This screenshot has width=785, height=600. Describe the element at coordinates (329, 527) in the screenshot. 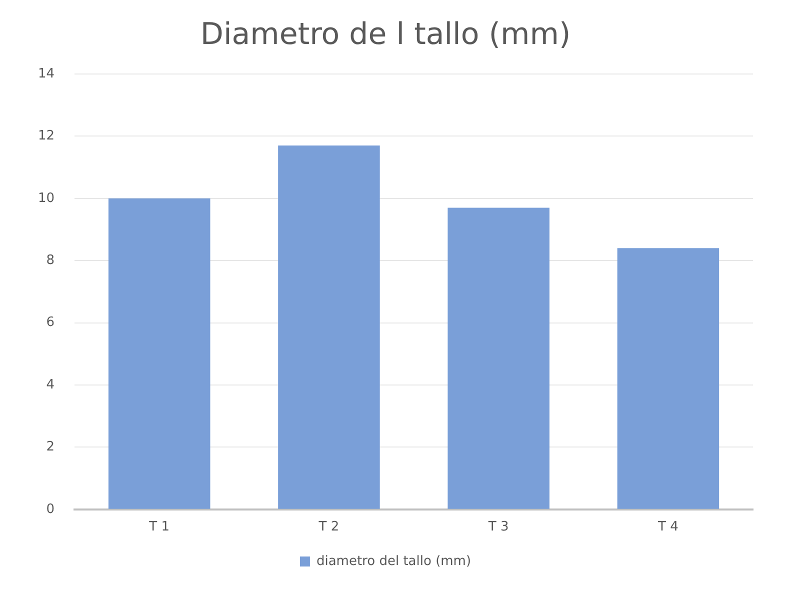

I see `x-tick-label: T 2` at that location.